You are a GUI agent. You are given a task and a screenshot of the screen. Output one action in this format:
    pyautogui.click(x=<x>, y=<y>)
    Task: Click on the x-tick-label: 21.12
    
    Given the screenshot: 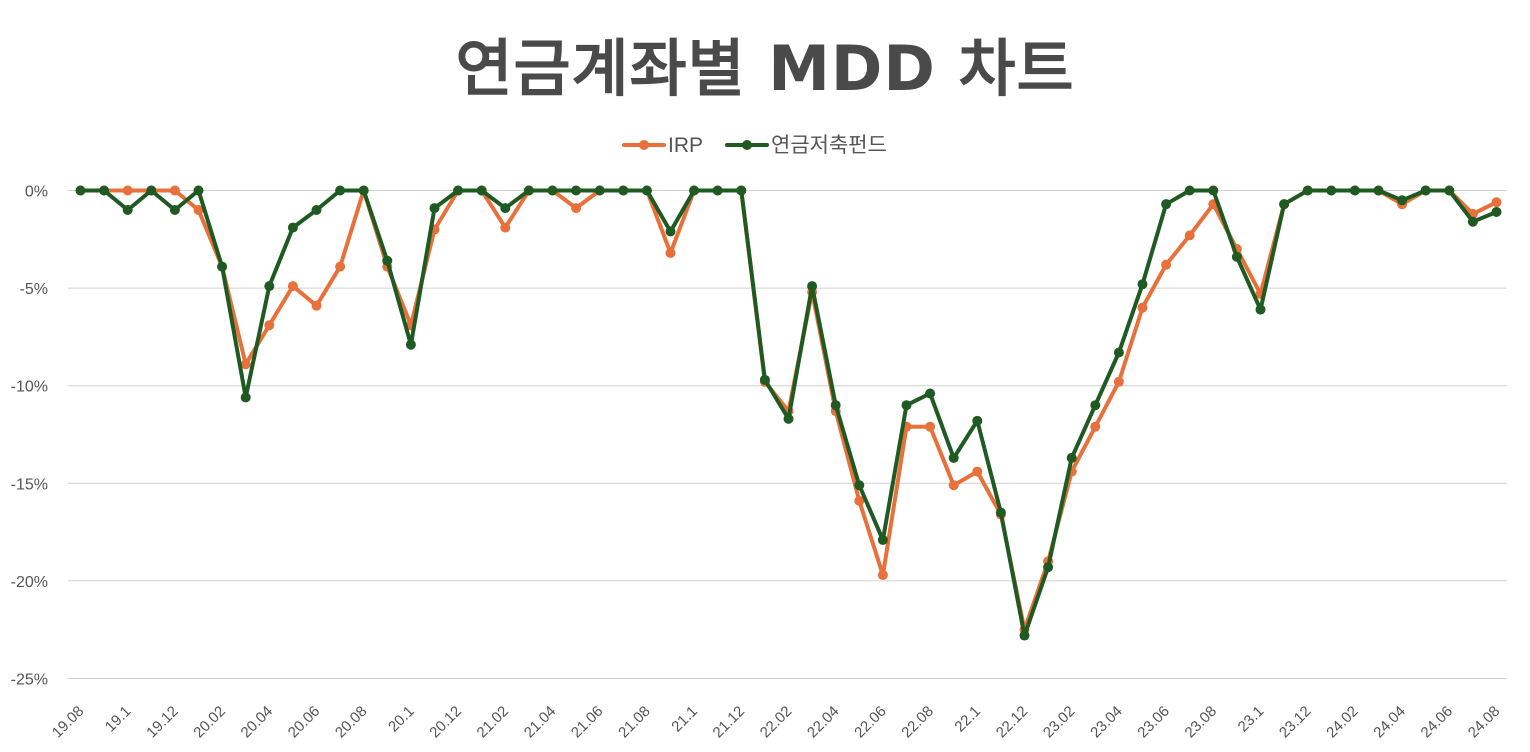 What is the action you would take?
    pyautogui.click(x=729, y=722)
    